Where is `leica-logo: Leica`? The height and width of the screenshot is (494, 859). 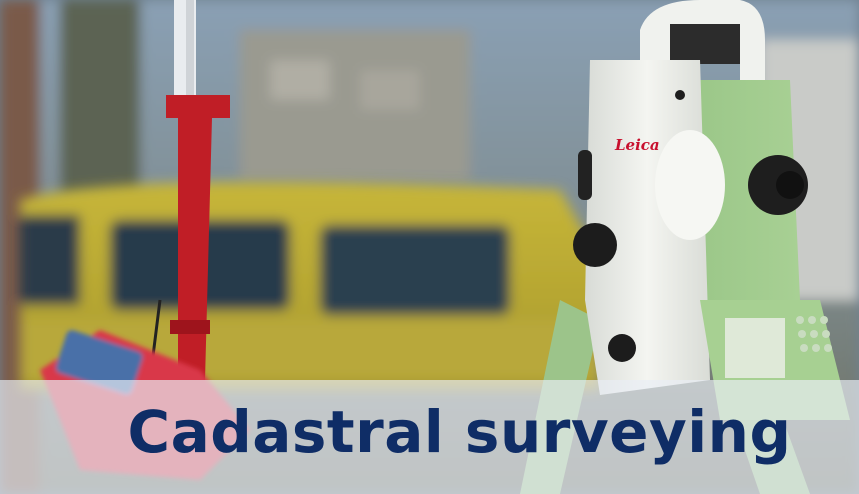
leica-logo: Leica is located at coordinates (637, 145).